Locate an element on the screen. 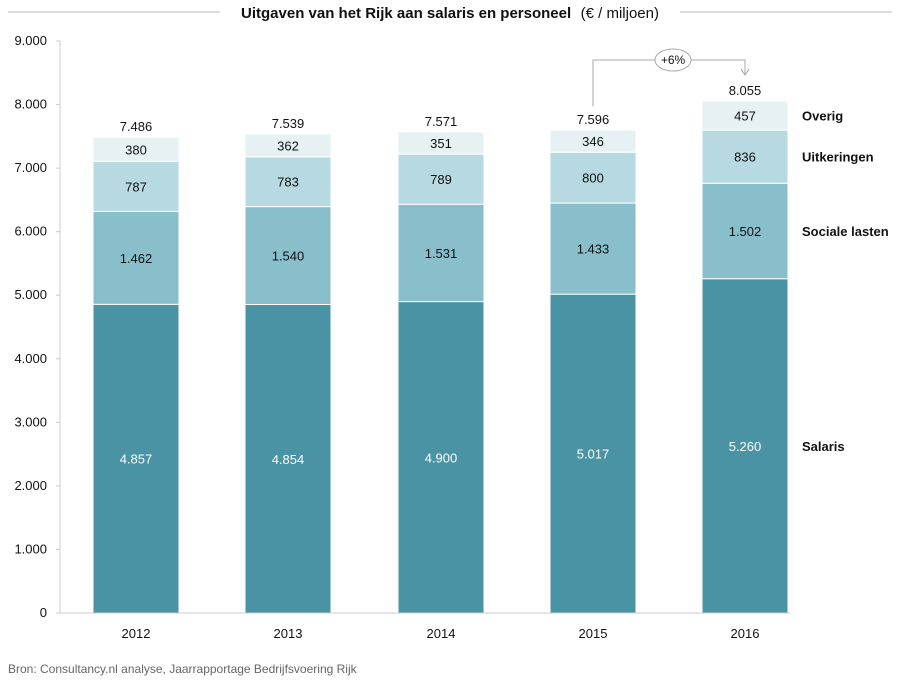 The width and height of the screenshot is (900, 680). legend: Salaris Sociale lasten Uitkeringen Overig is located at coordinates (845, 281).